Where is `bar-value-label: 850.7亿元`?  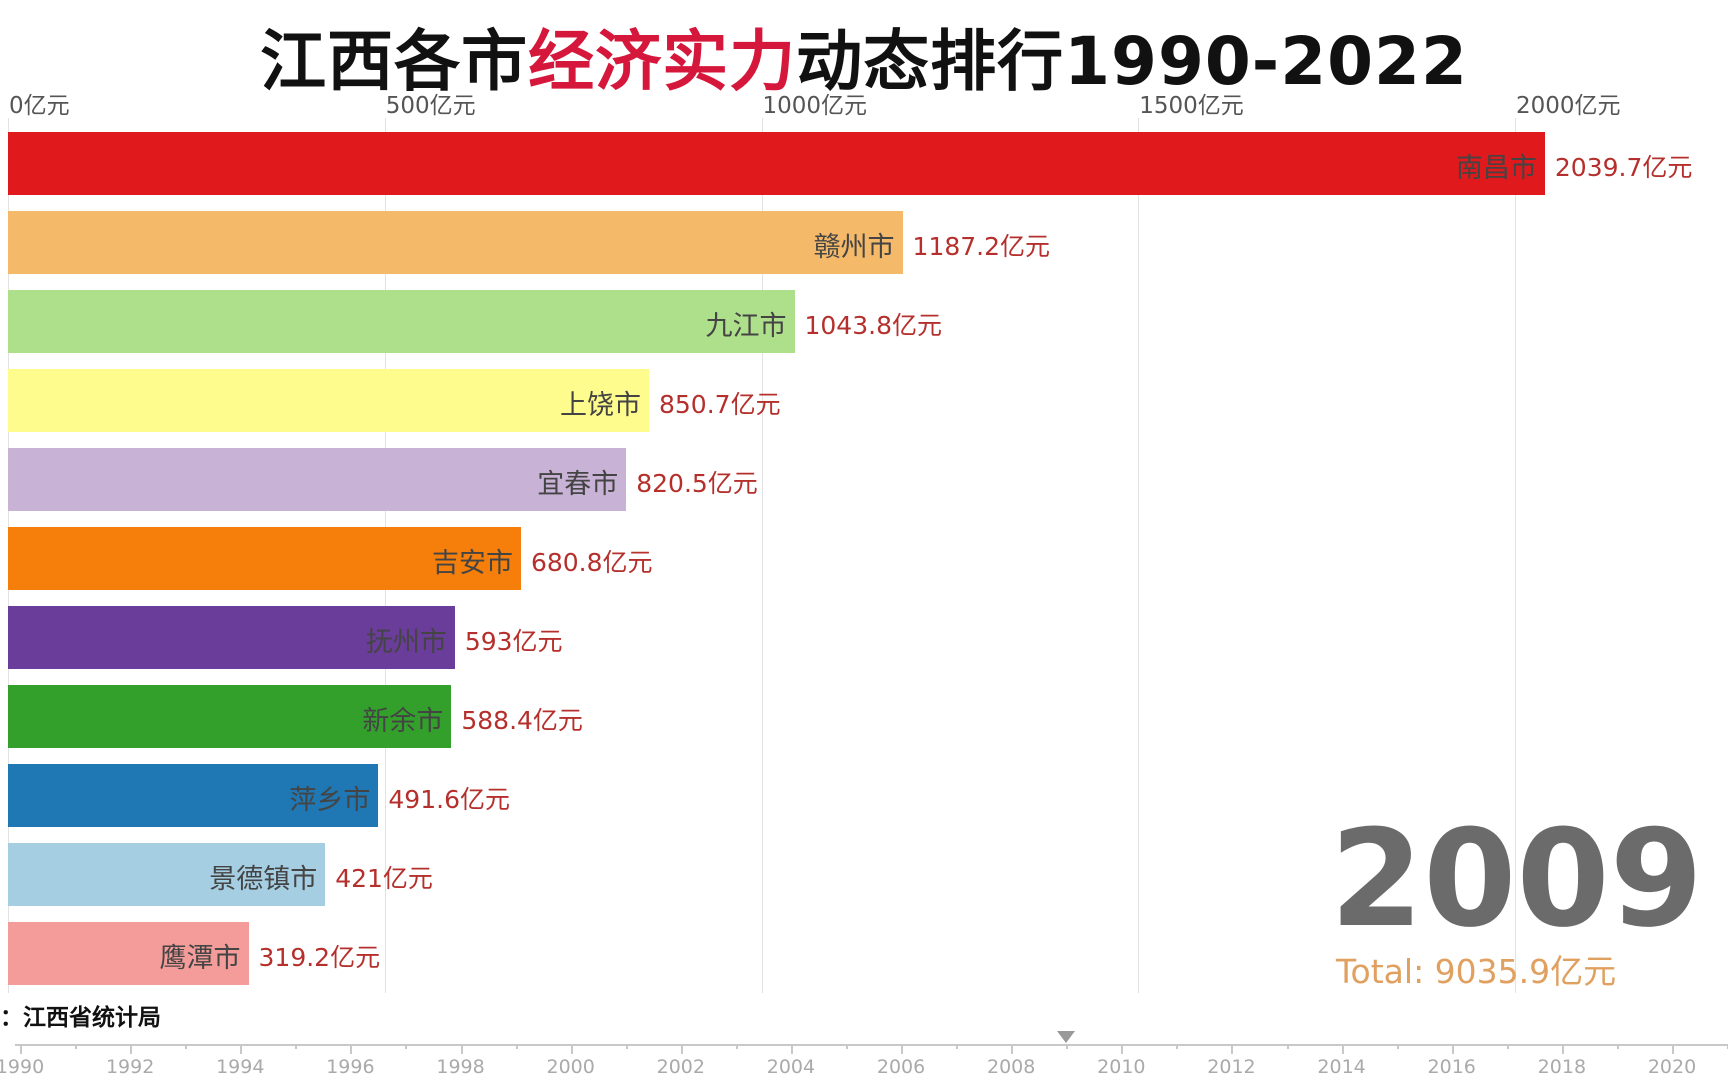 bar-value-label: 850.7亿元 is located at coordinates (720, 404).